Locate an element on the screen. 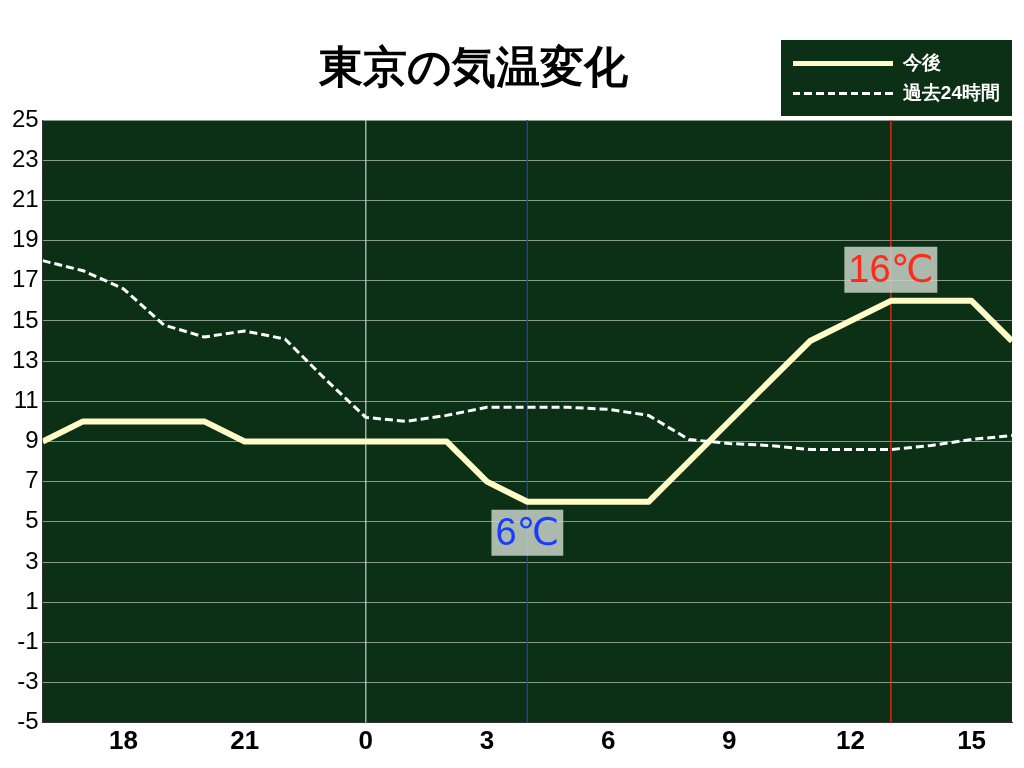 The width and height of the screenshot is (1024, 768). x-tick-label: 18 is located at coordinates (123, 739).